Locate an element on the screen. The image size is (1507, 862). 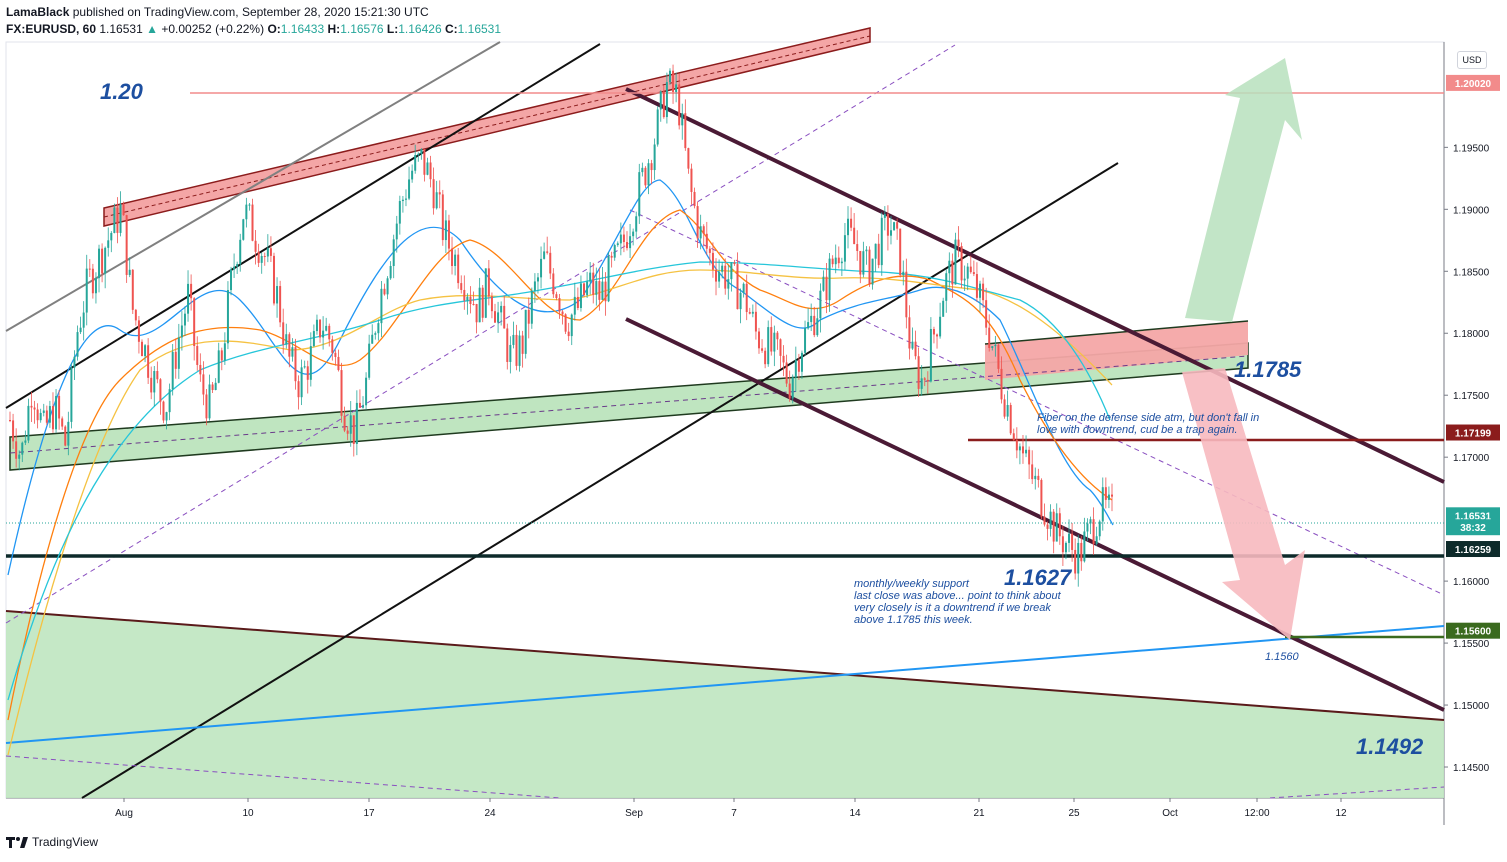
symbol-label: FX:EURUSD, 60 is located at coordinates (51, 29).